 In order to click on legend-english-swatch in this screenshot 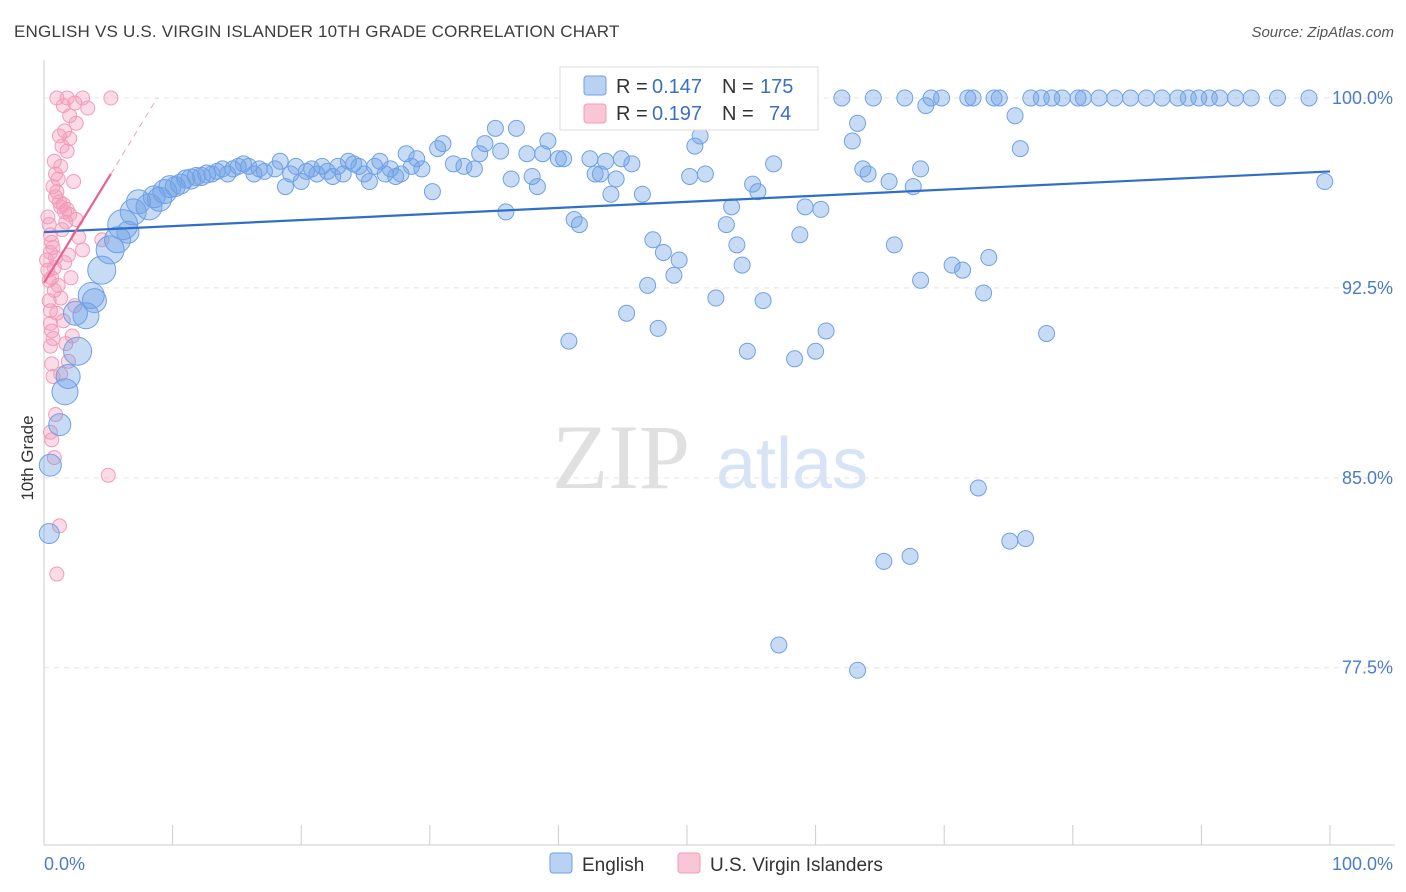, I will do `click(595, 85)`.